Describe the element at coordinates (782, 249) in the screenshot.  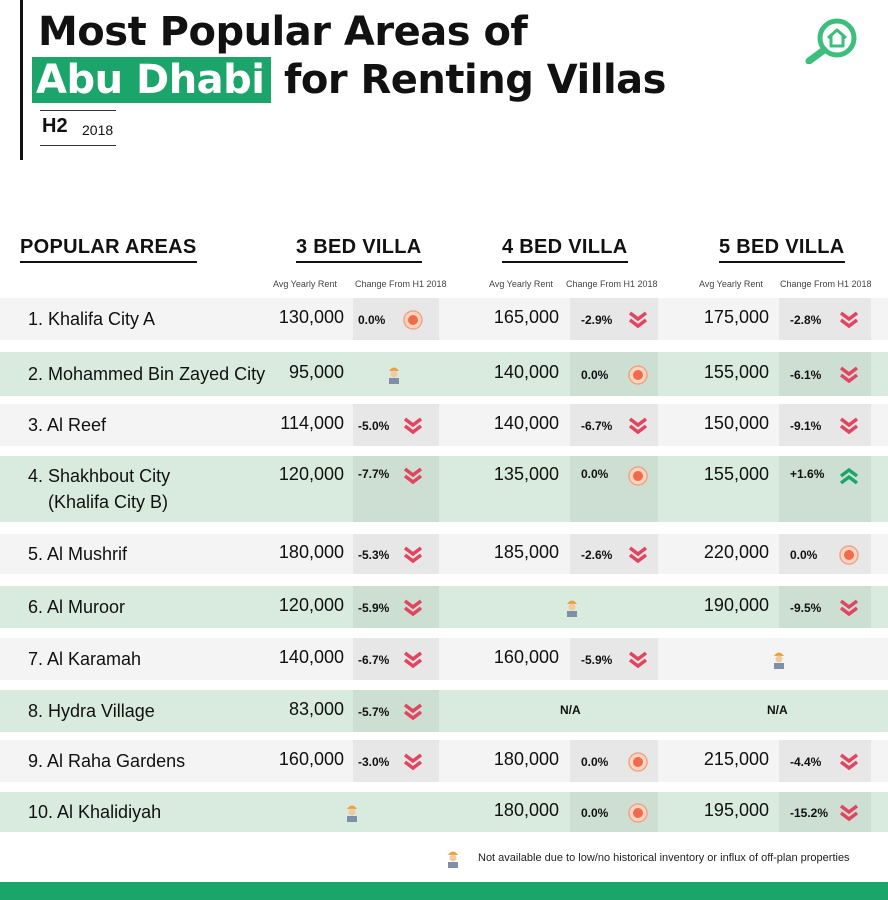
I see `col-5bed: 5 BED VILLA` at that location.